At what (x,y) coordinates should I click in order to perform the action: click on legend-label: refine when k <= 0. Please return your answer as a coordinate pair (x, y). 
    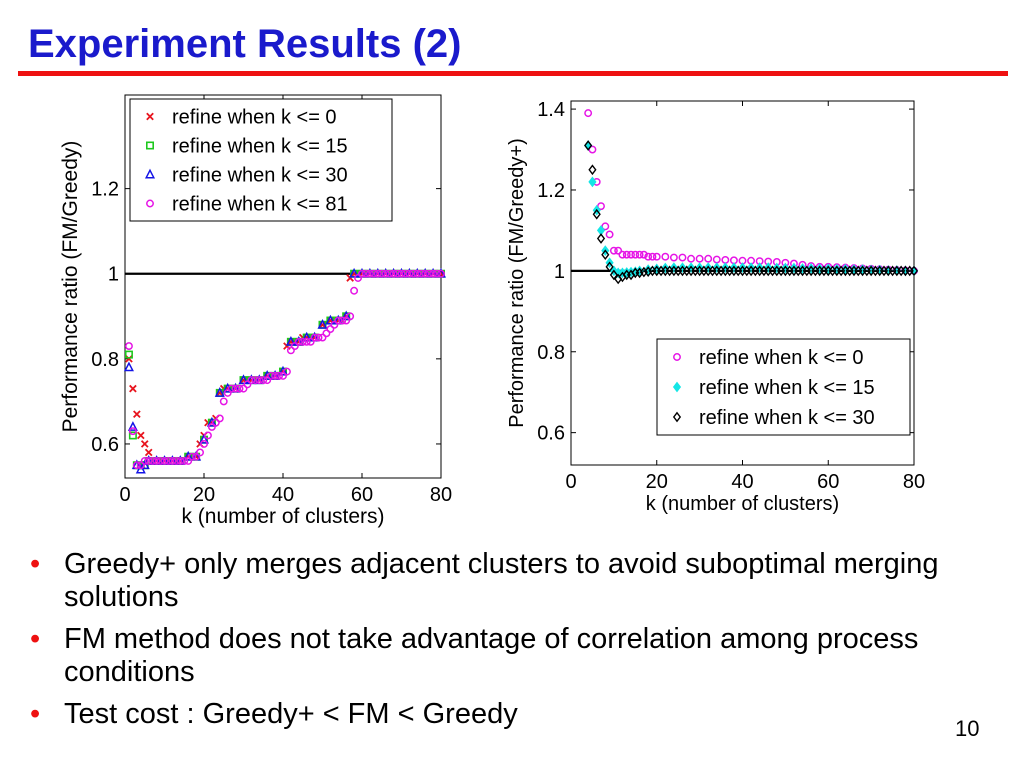
    Looking at the image, I should click on (254, 118).